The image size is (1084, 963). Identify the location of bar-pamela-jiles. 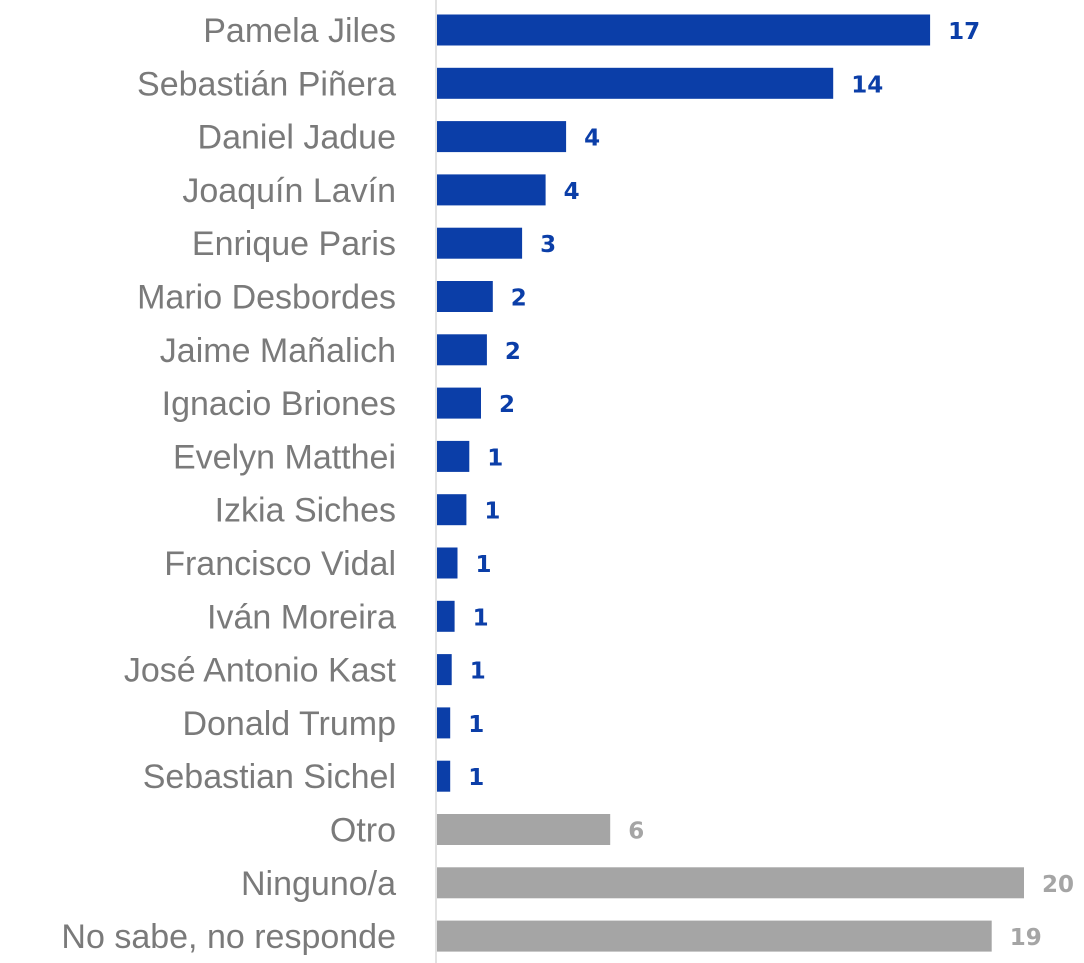
(684, 30).